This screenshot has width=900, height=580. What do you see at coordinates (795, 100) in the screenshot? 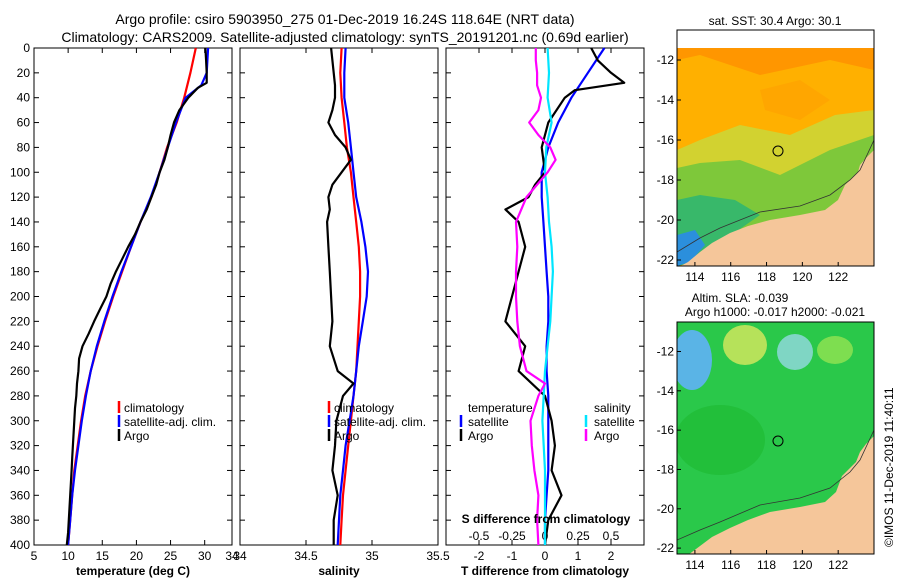
I see `sst-warm-patch` at bounding box center [795, 100].